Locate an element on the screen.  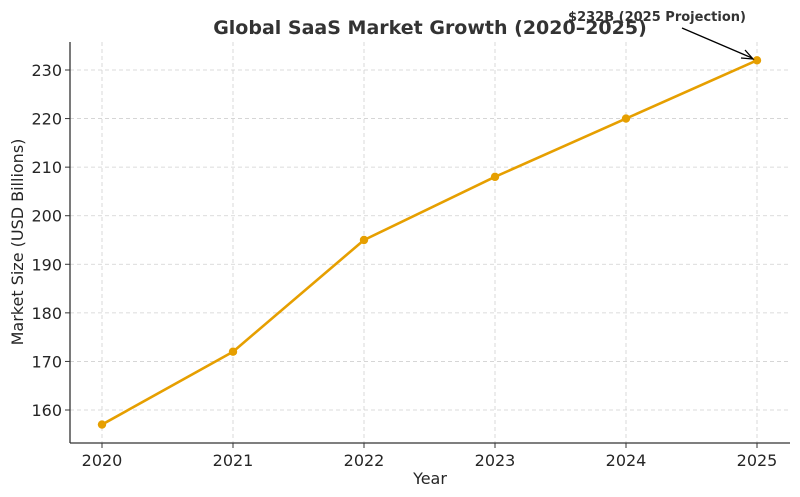
annotation-arrow-icon is located at coordinates (717, 43).